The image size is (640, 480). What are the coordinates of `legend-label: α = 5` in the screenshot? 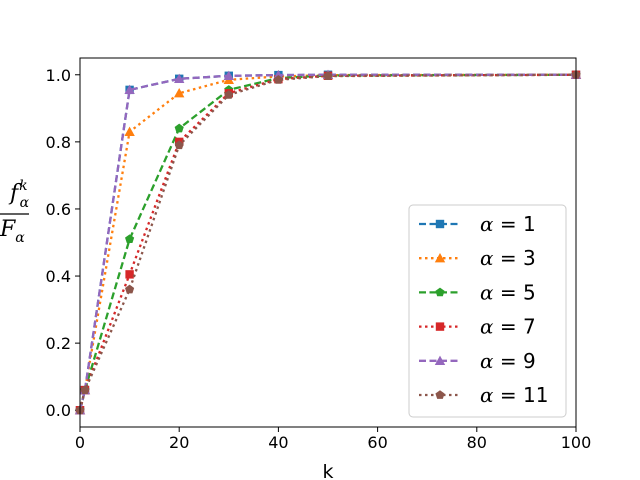 It's located at (508, 292).